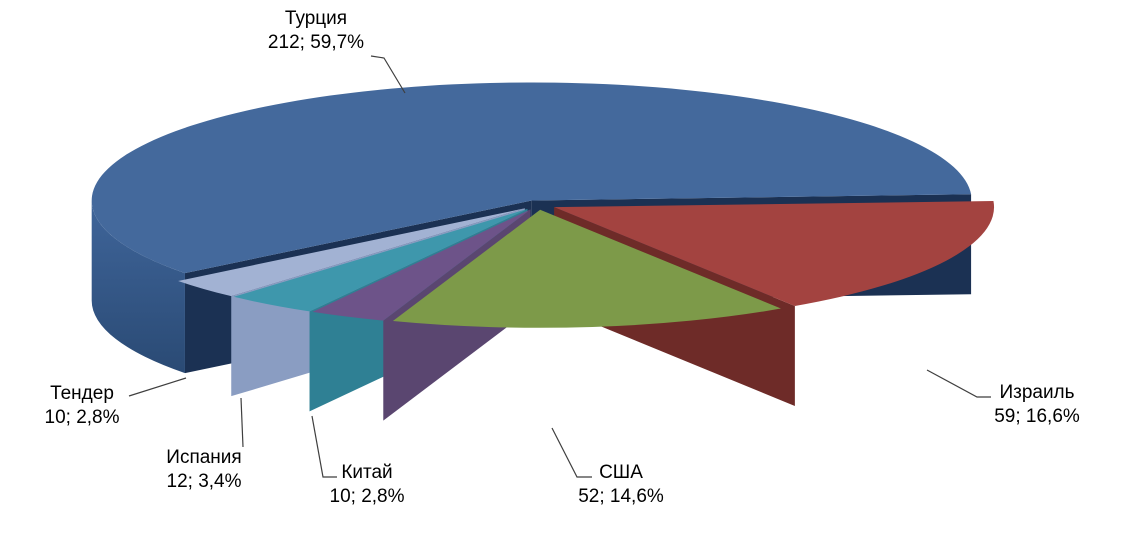 The width and height of the screenshot is (1142, 555). What do you see at coordinates (157, 387) in the screenshot?
I see `leader-line-tender` at bounding box center [157, 387].